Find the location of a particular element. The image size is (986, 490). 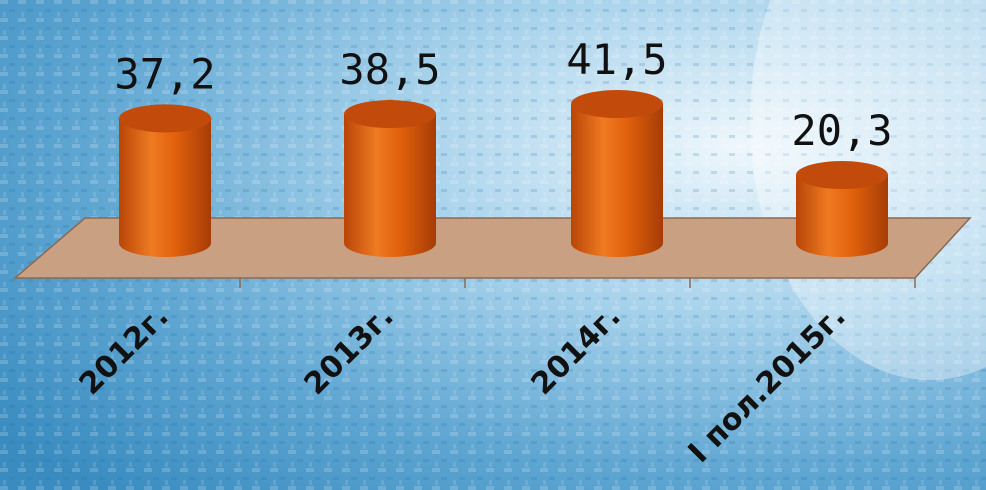

value-label: 41,5 is located at coordinates (616, 59).